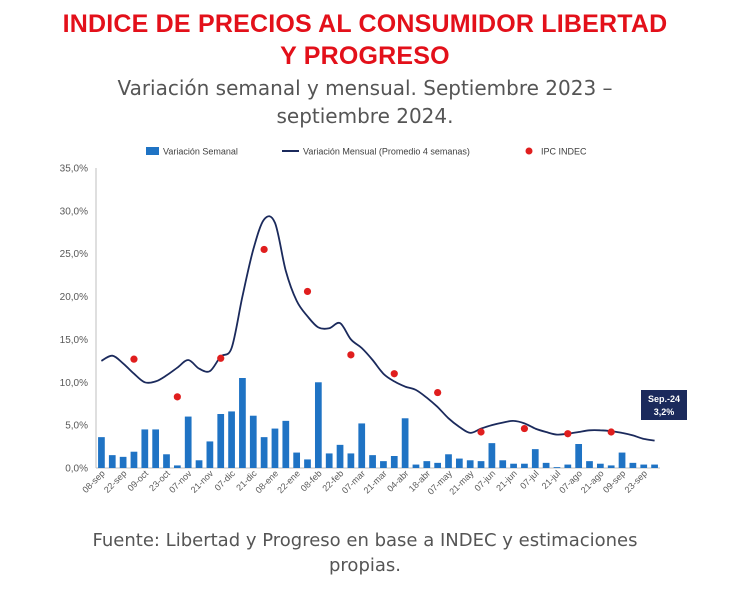 This screenshot has height=592, width=730. Describe the element at coordinates (76, 469) in the screenshot. I see `y-tick-label: 0,0%` at that location.